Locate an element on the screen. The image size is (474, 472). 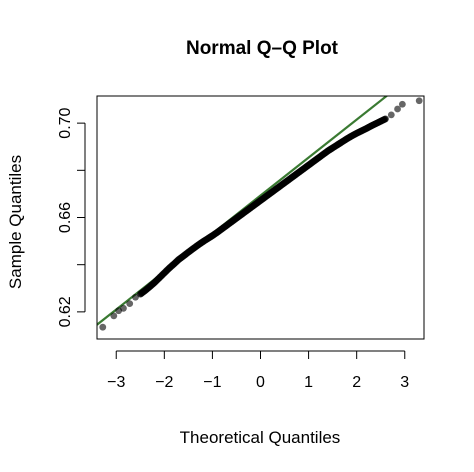
y-axis: 0.62 0.66 0.70 is located at coordinates (71, 217).